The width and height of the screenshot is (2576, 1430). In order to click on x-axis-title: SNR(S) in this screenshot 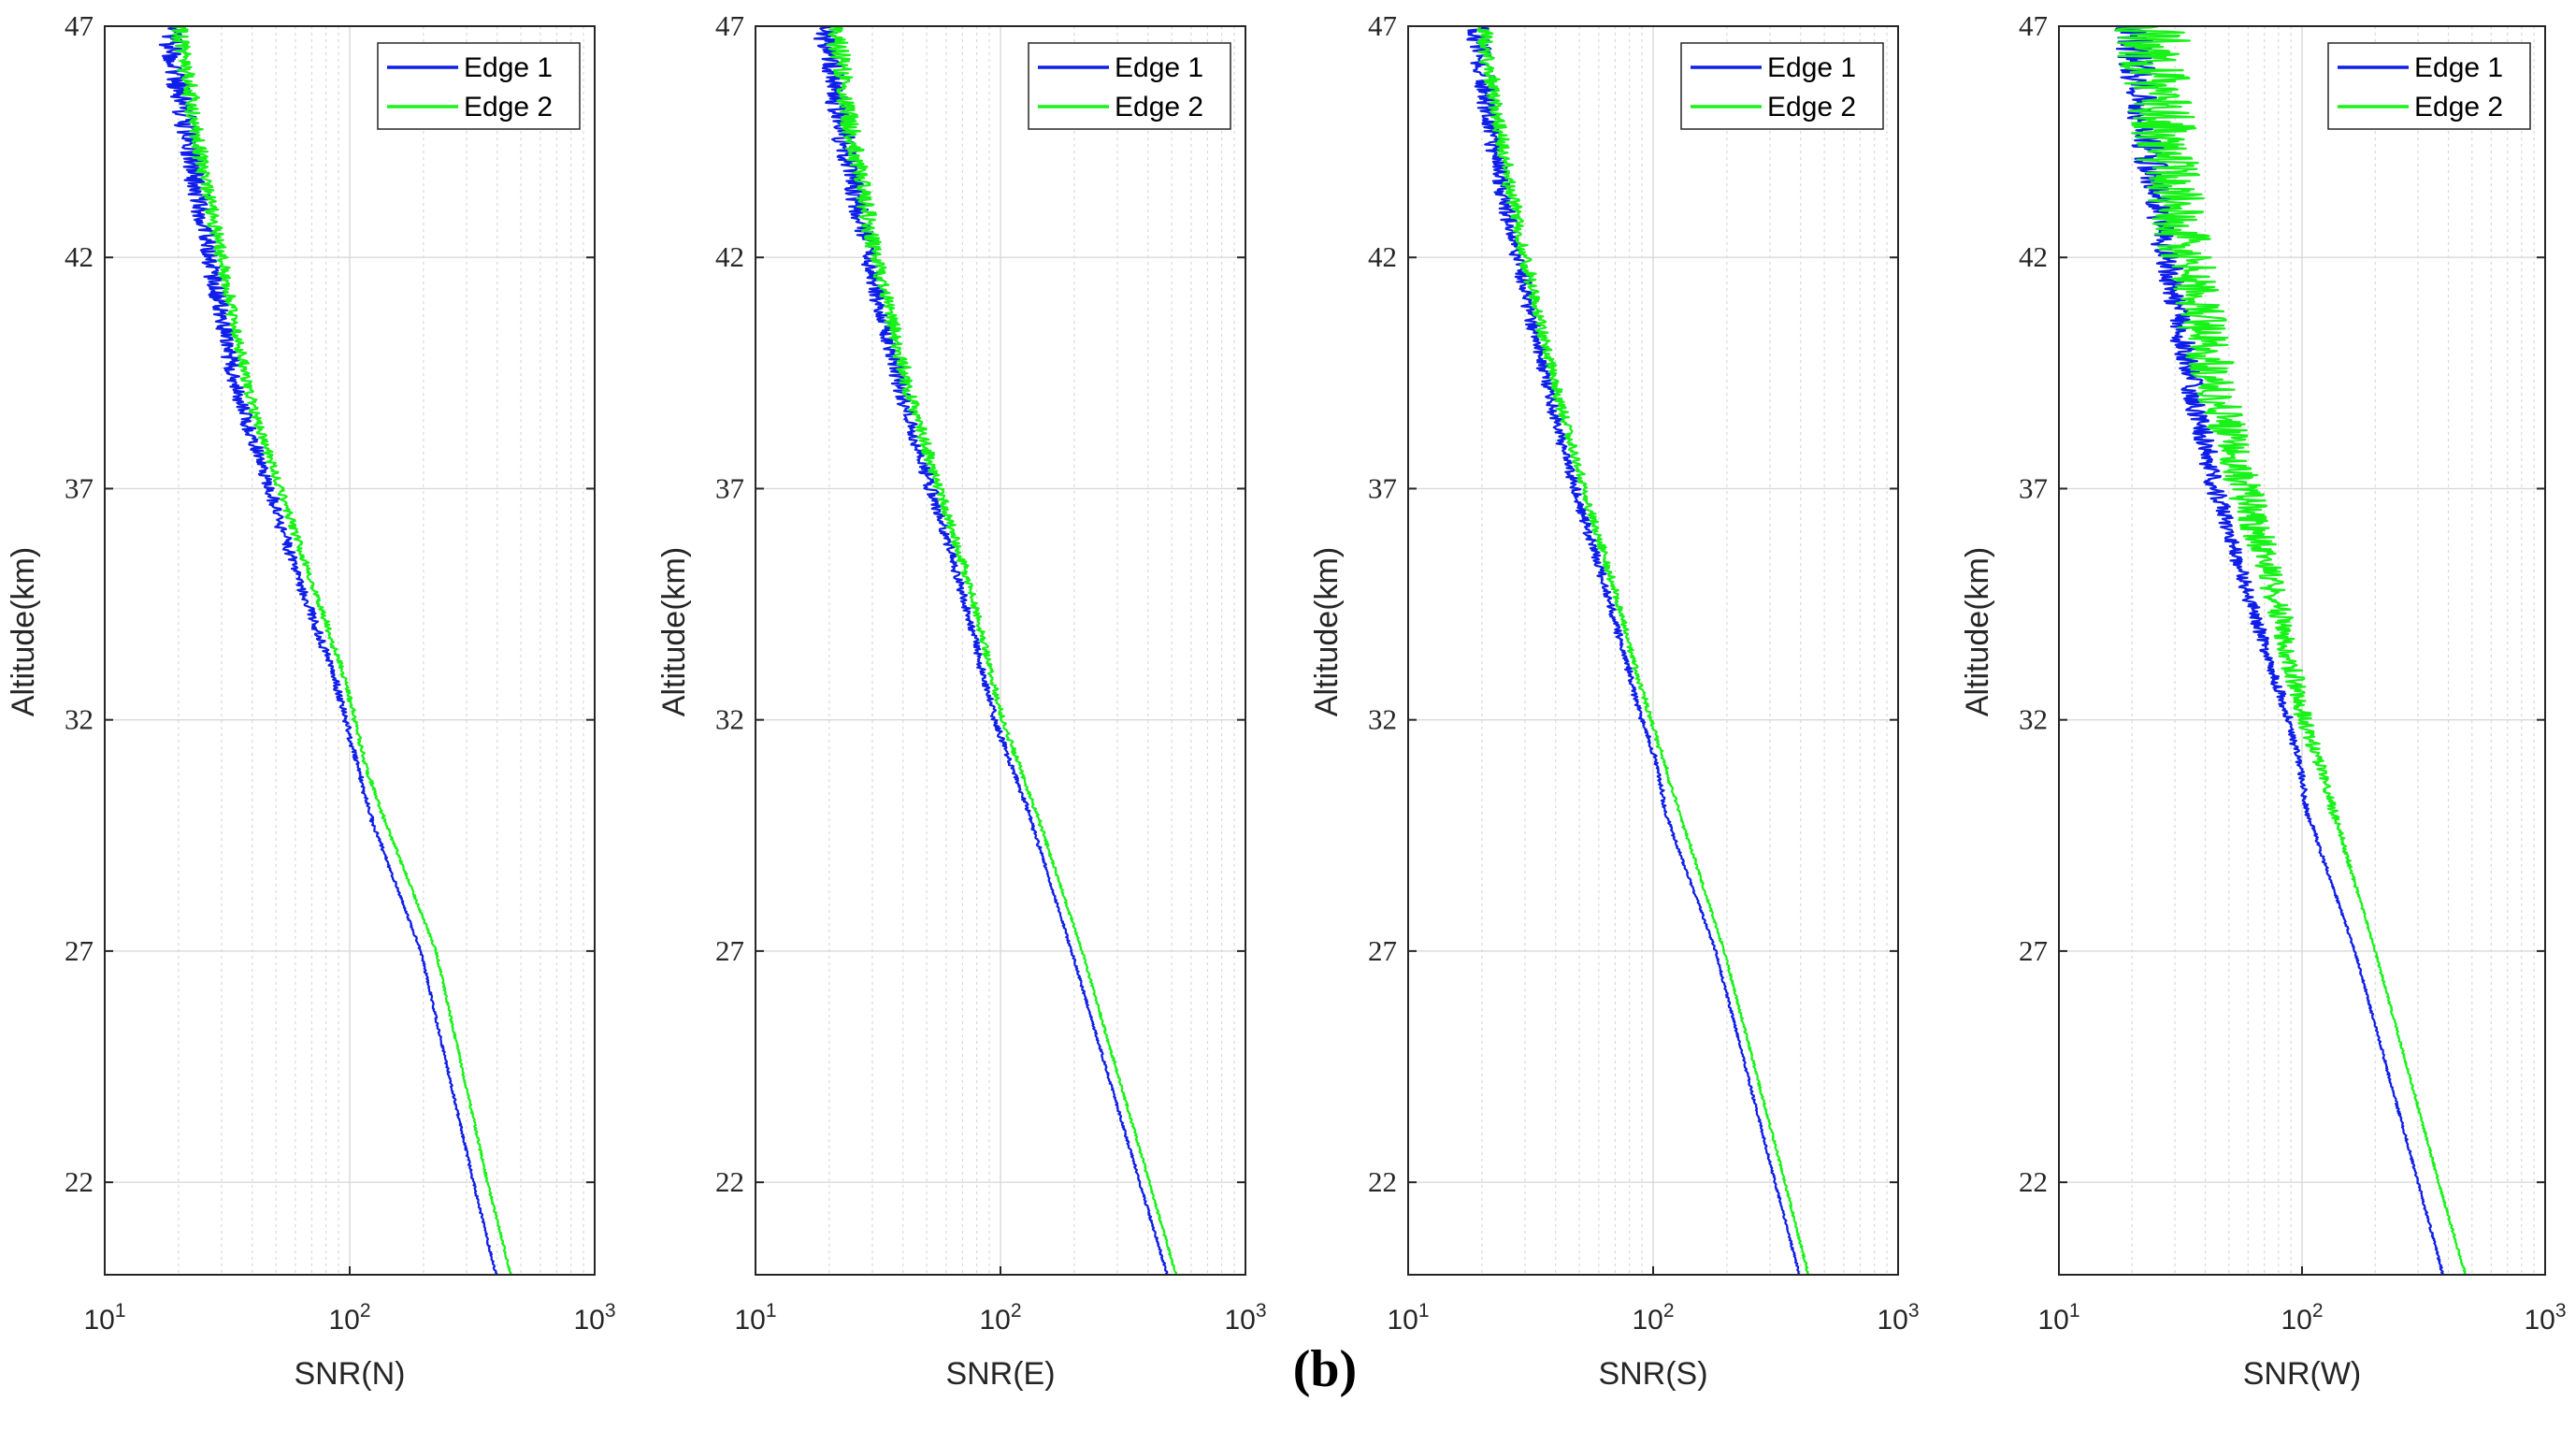, I will do `click(1653, 1374)`.